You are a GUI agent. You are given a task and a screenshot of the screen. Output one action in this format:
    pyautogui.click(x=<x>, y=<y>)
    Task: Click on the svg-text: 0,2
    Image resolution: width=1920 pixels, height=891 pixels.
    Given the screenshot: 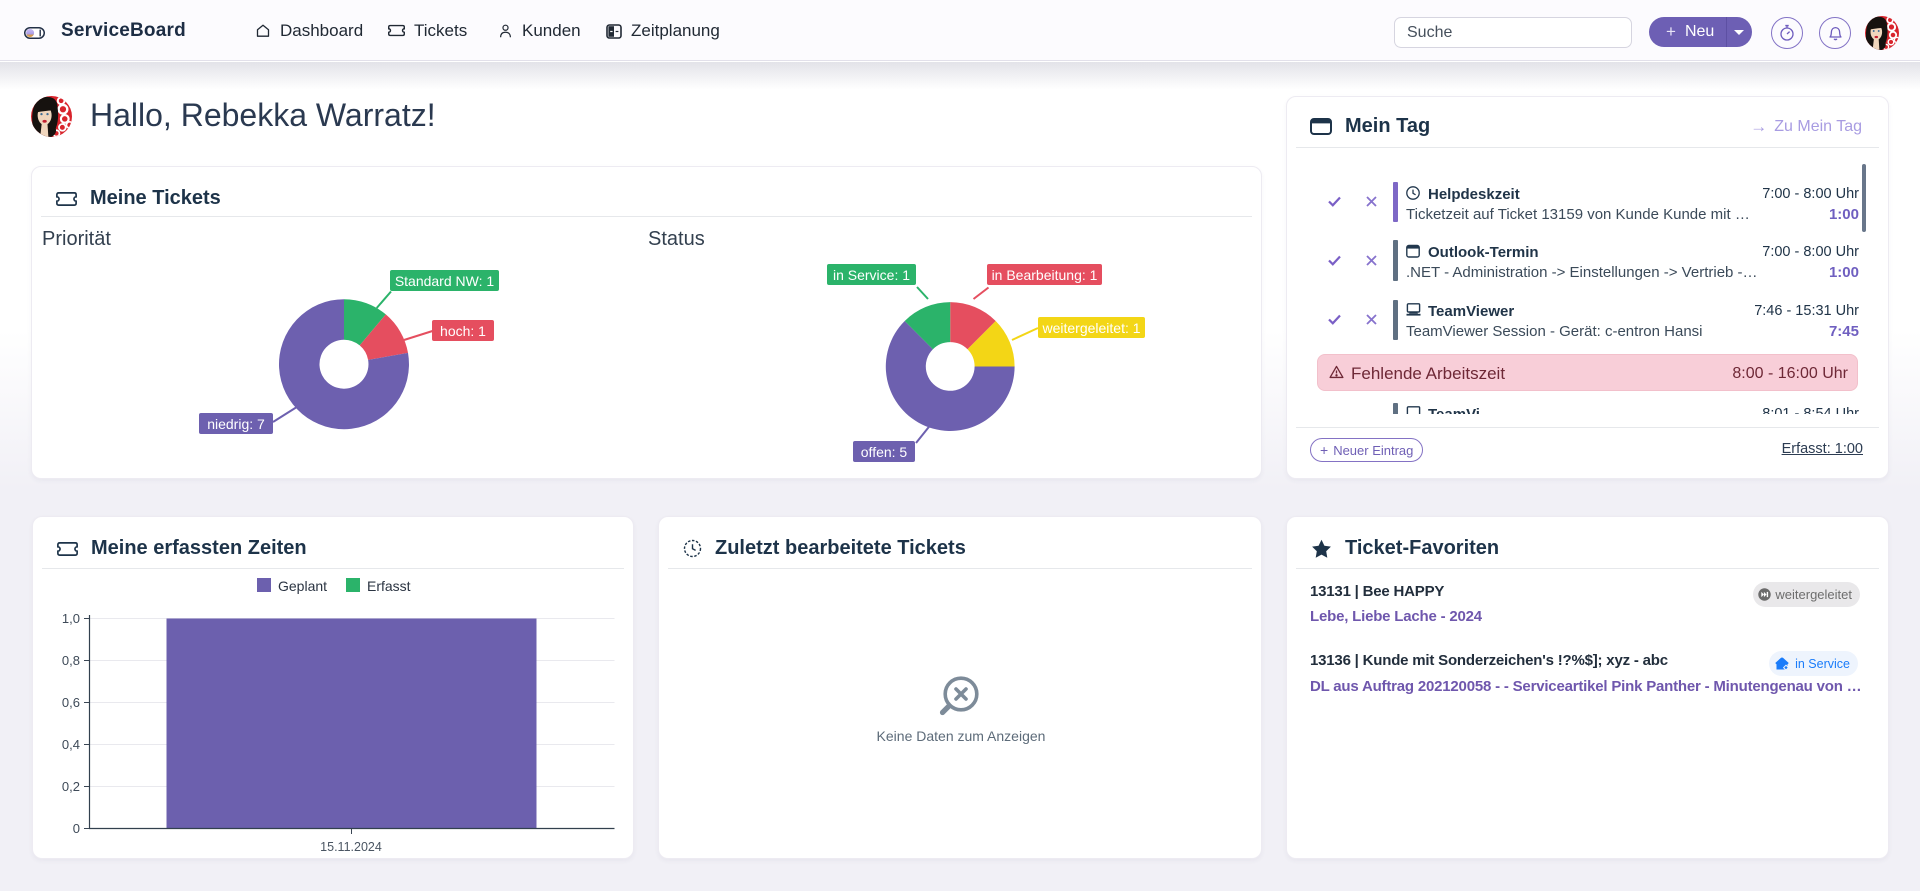 What is the action you would take?
    pyautogui.click(x=71, y=786)
    